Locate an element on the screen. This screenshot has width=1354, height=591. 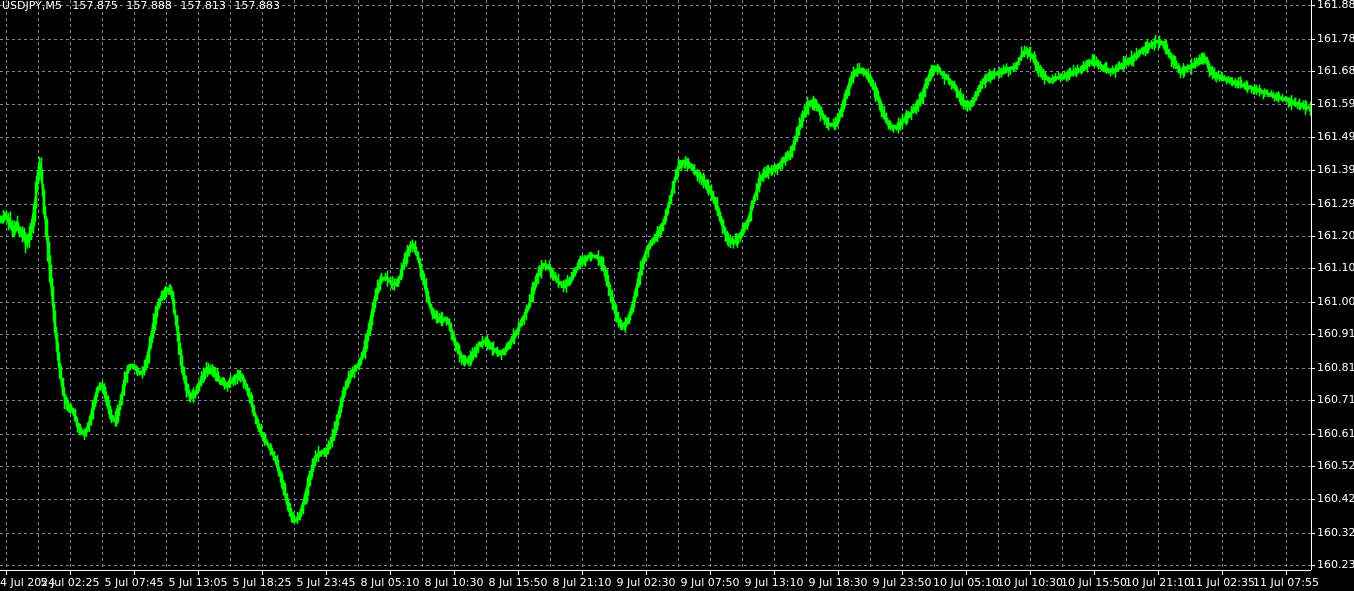
symbol-name: USDJPY,M5 is located at coordinates (32, 6).